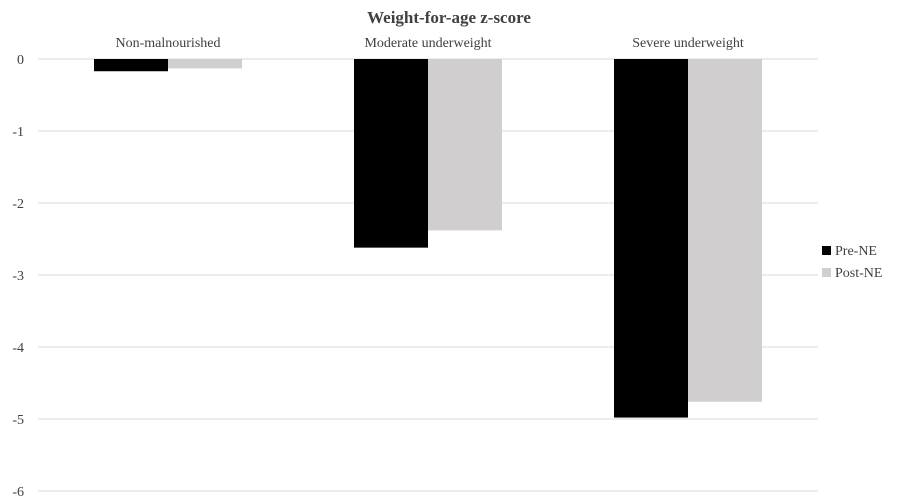  I want to click on y-tick-label: -1, so click(18, 132).